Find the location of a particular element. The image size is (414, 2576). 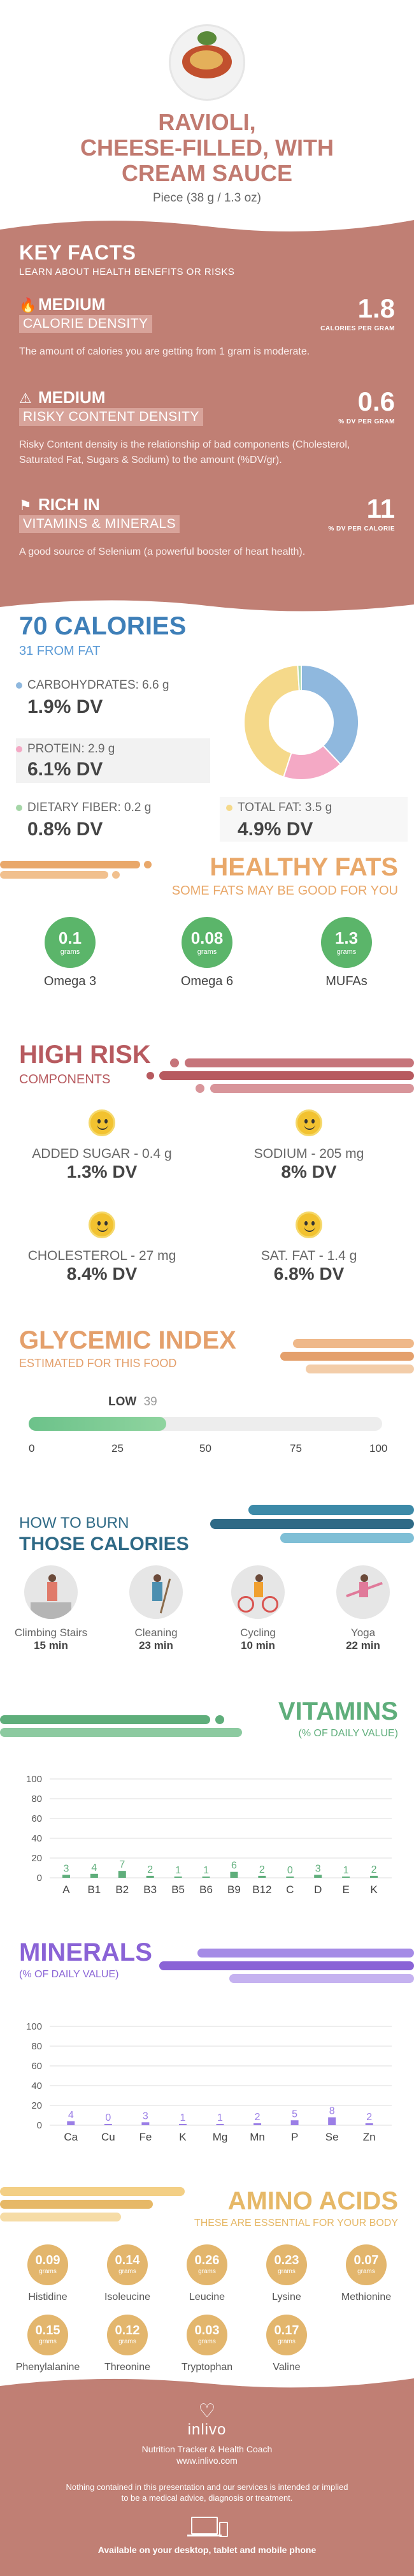

fat-item-omega3: 0.1 grams Omega 3 is located at coordinates (70, 953).